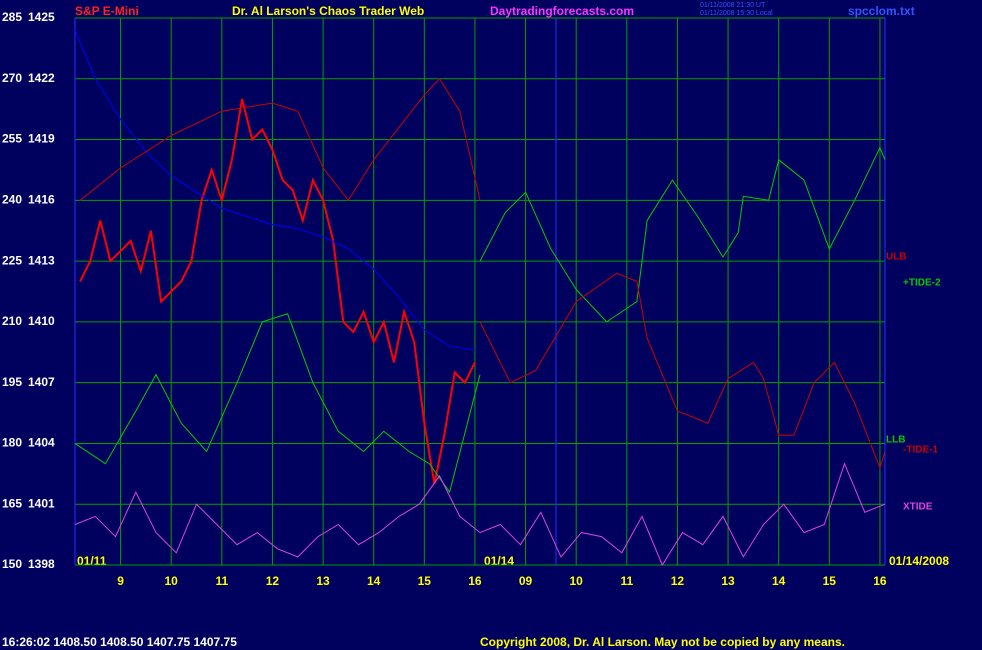  Describe the element at coordinates (107, 11) in the screenshot. I see `symbol: S&P E-Mini` at that location.